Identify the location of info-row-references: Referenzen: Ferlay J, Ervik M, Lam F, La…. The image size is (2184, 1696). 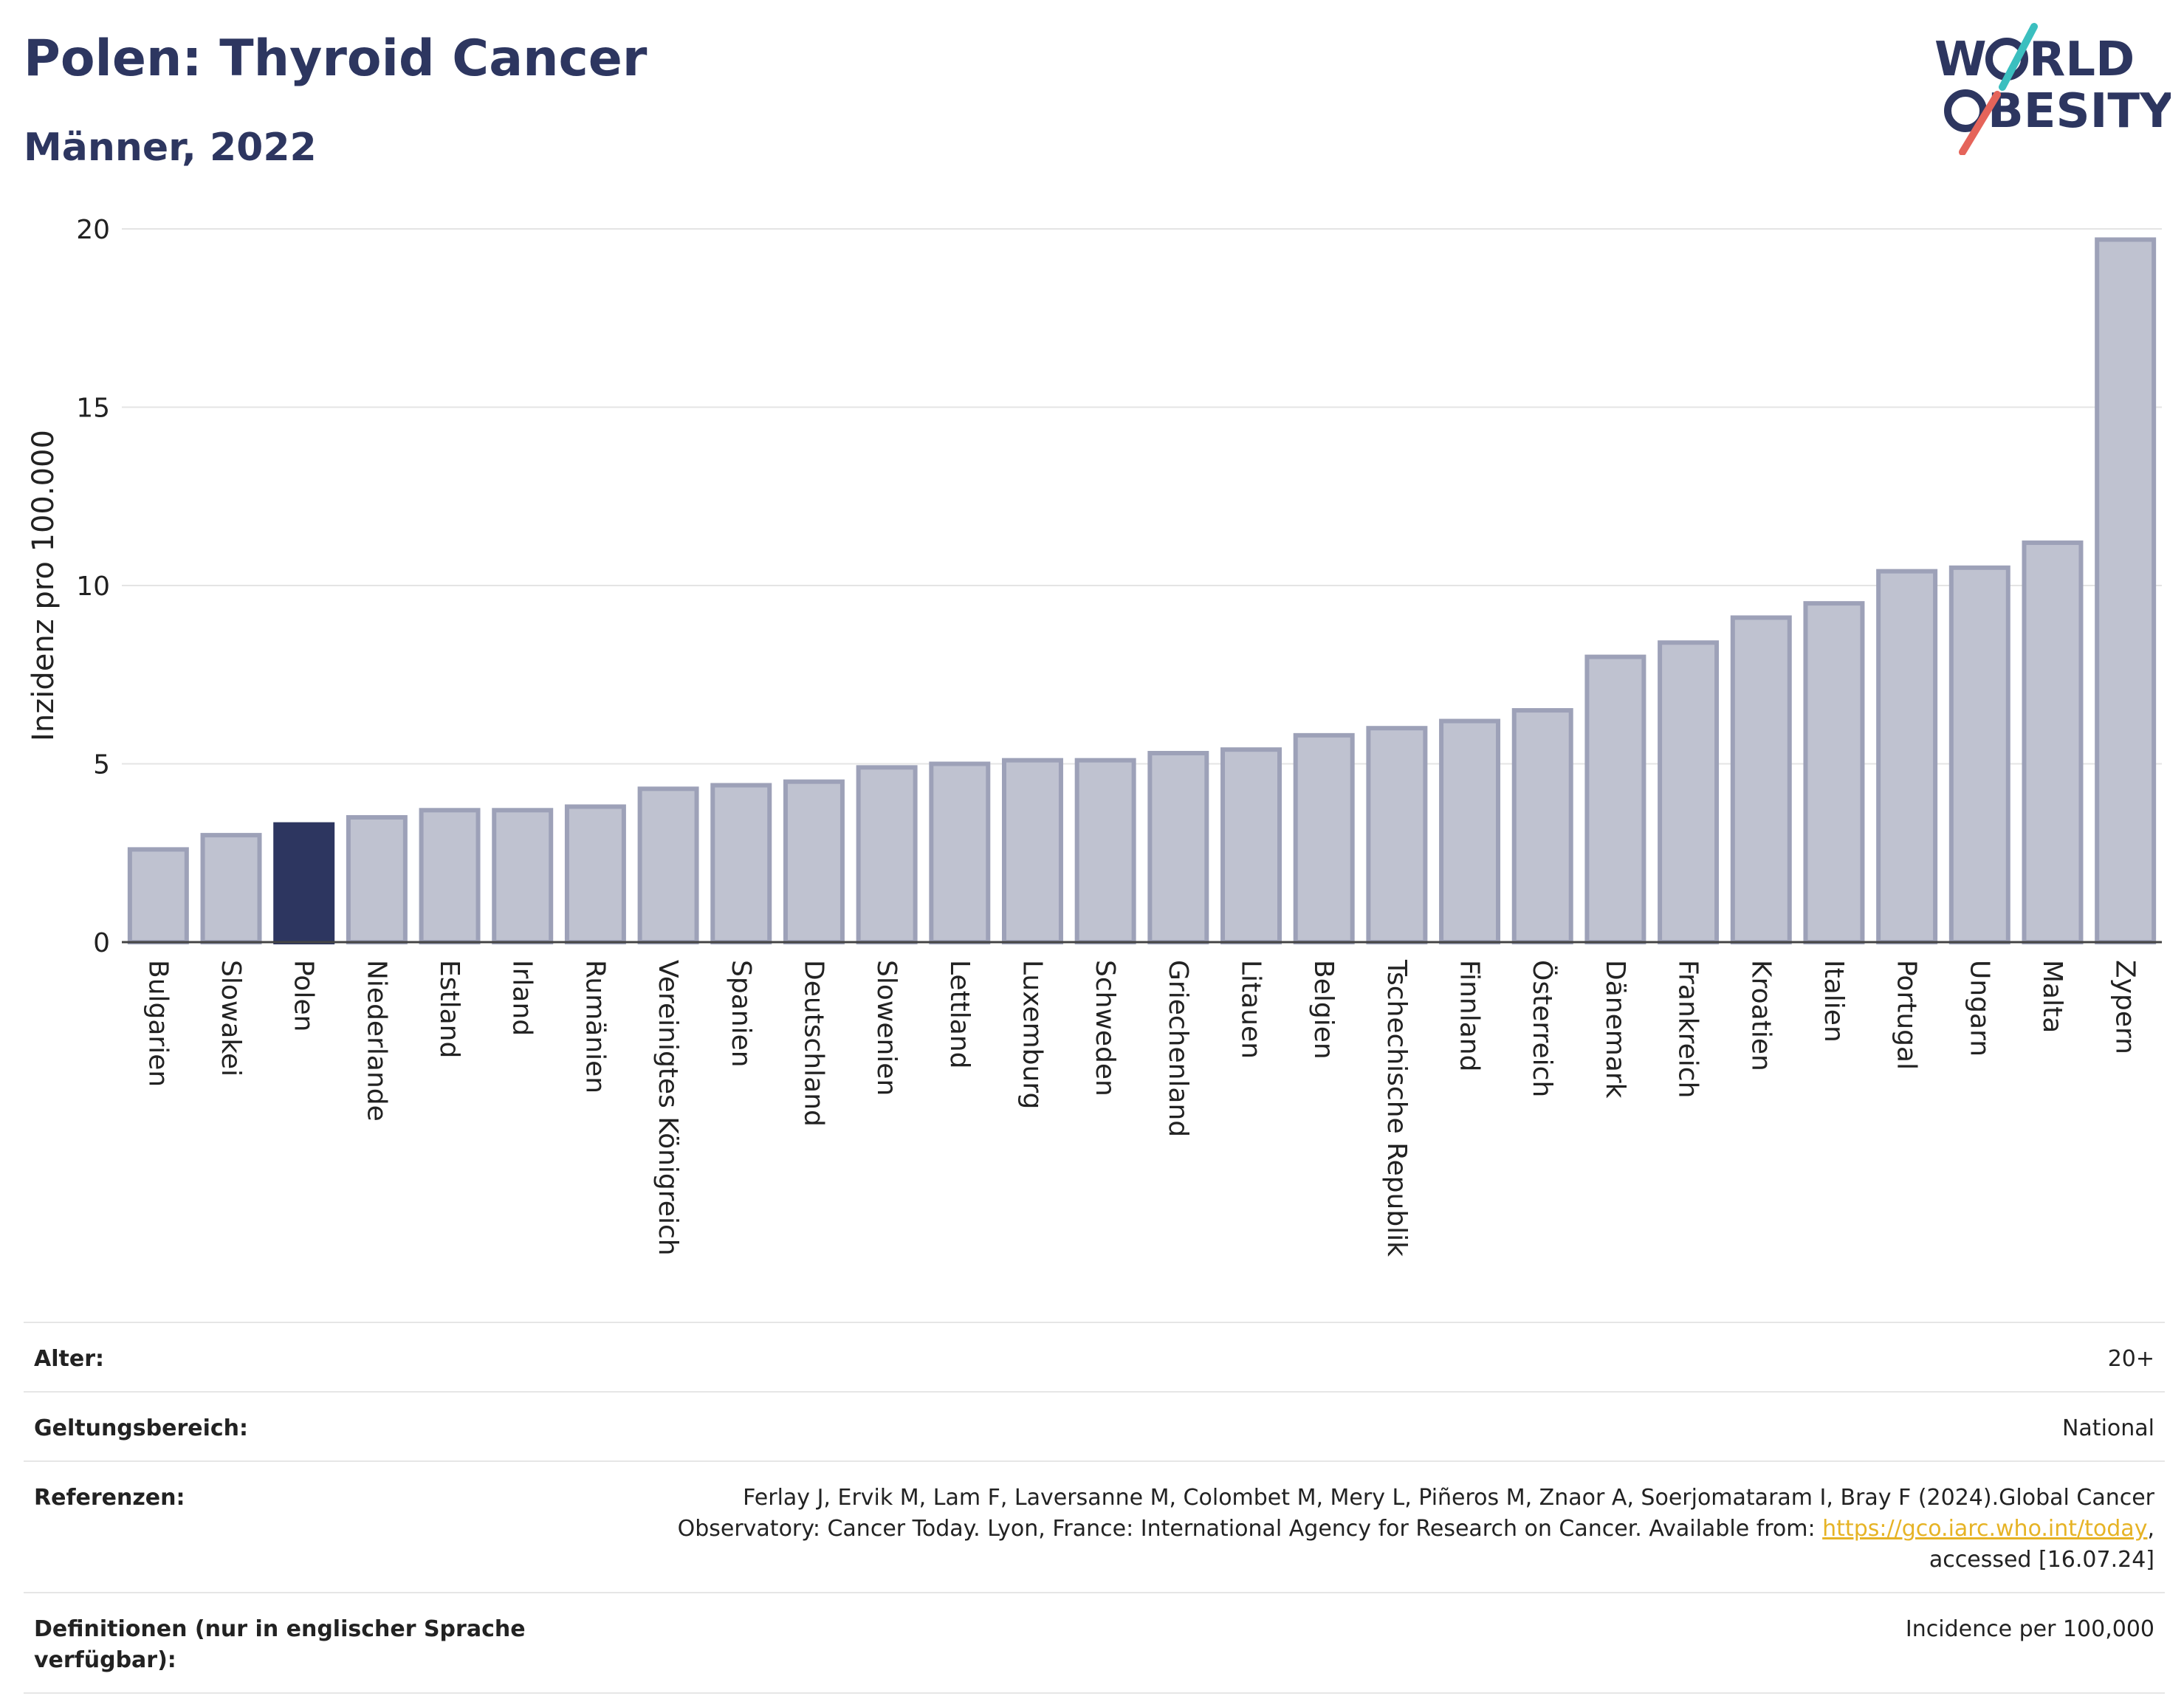
(1095, 1526).